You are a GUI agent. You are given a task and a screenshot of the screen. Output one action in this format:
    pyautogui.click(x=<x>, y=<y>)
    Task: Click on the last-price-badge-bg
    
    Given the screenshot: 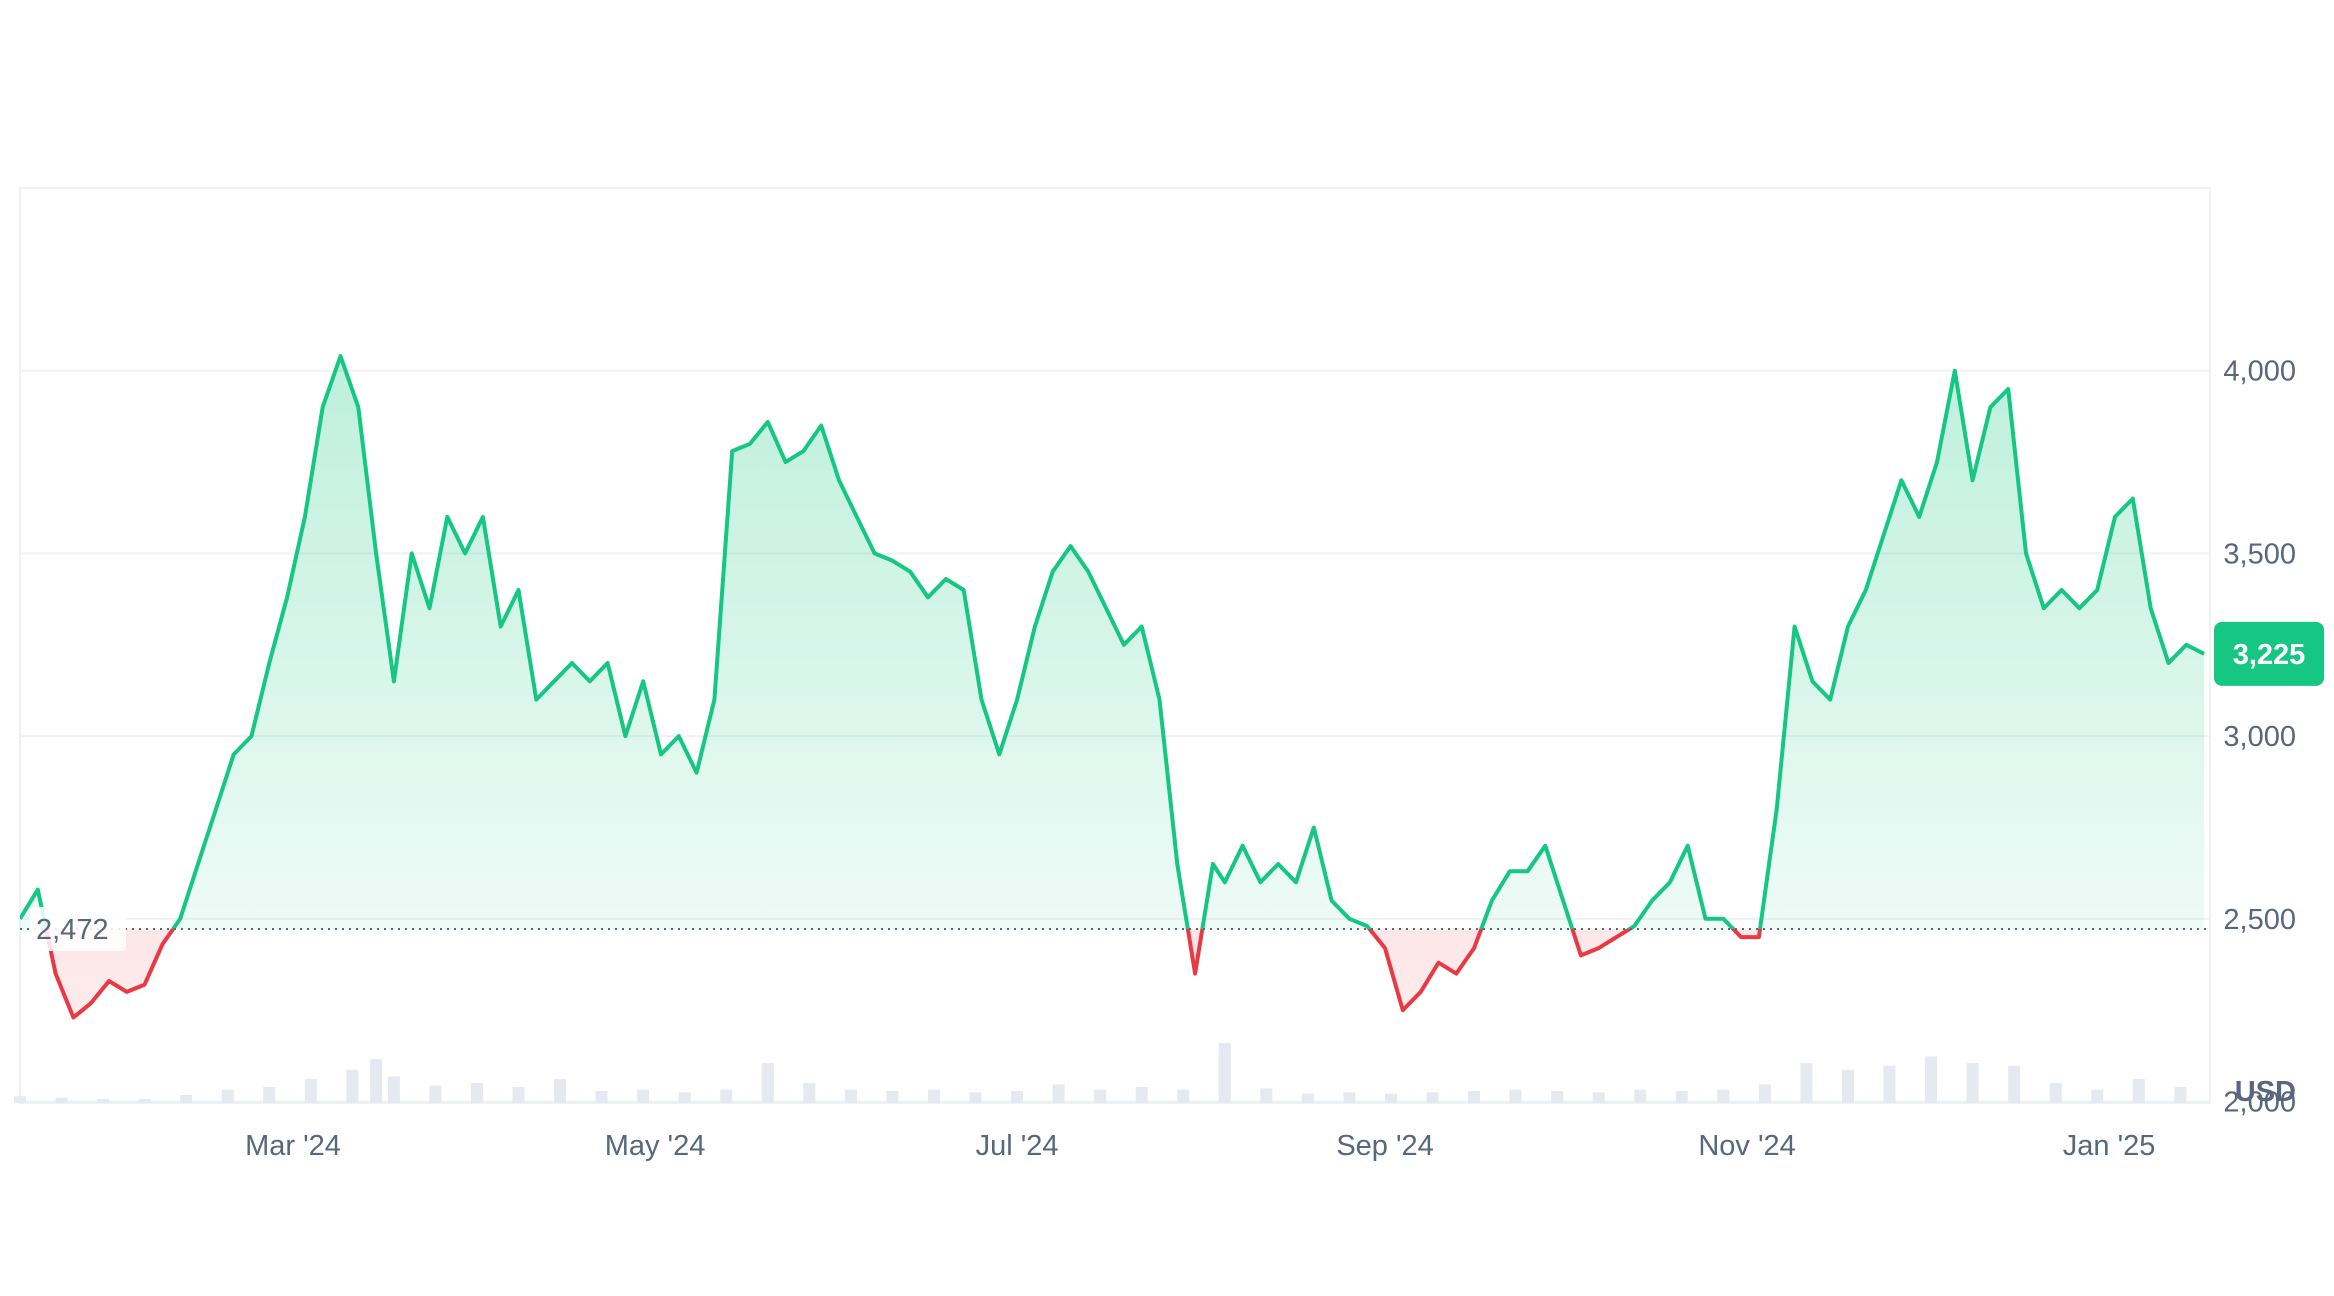 What is the action you would take?
    pyautogui.click(x=2269, y=653)
    